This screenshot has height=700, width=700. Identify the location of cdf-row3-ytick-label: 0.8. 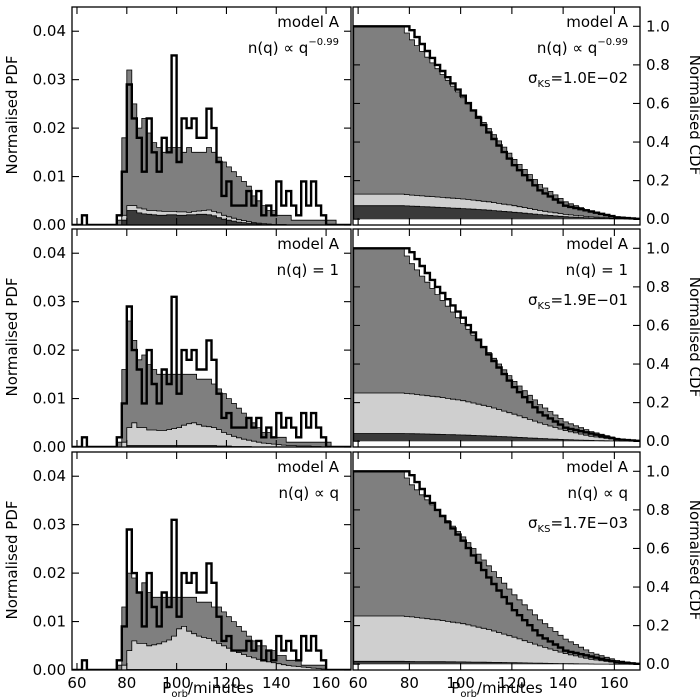
(658, 510).